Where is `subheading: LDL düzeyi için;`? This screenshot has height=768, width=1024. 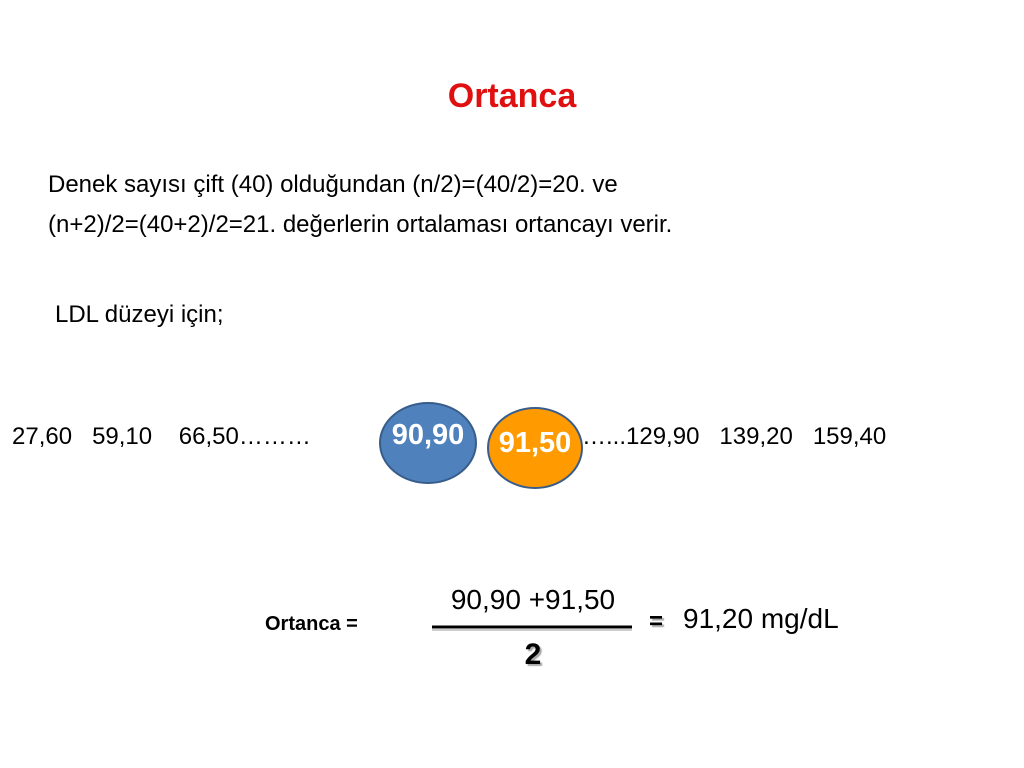
subheading: LDL düzeyi için; is located at coordinates (139, 314).